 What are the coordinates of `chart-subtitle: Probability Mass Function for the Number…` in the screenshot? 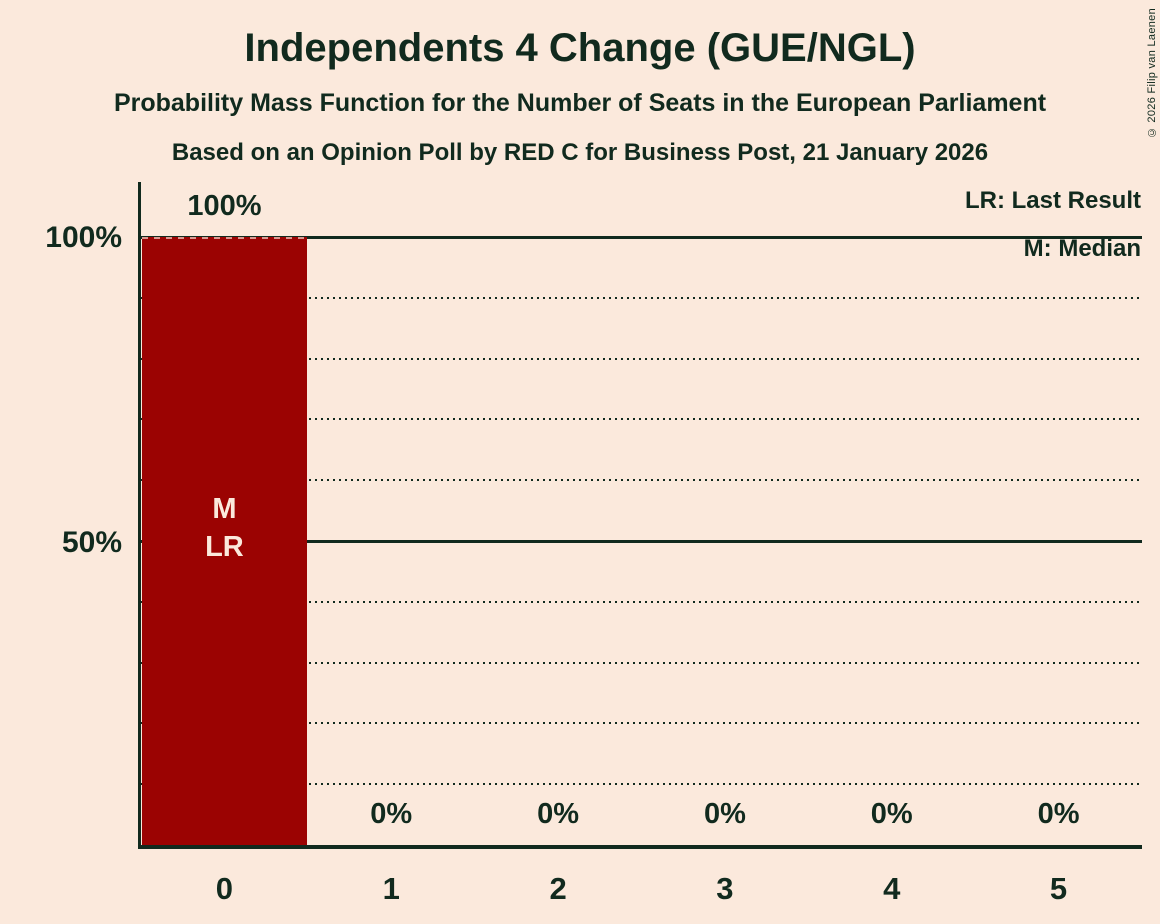 It's located at (580, 103).